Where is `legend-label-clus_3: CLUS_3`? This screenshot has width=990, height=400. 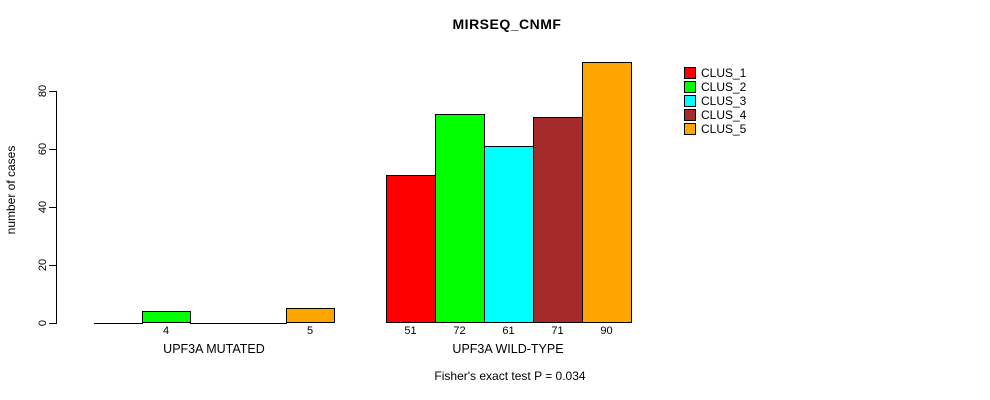
legend-label-clus_3: CLUS_3 is located at coordinates (724, 101).